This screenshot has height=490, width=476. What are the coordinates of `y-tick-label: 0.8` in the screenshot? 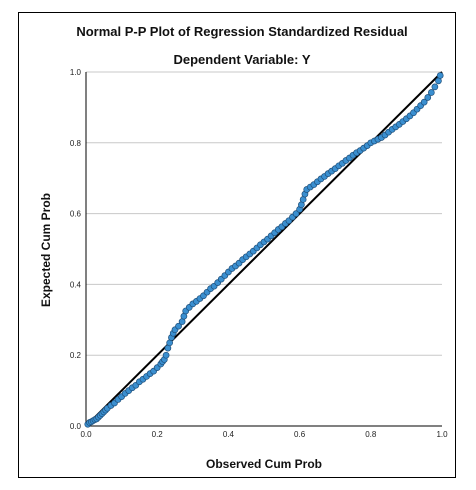 It's located at (76, 143).